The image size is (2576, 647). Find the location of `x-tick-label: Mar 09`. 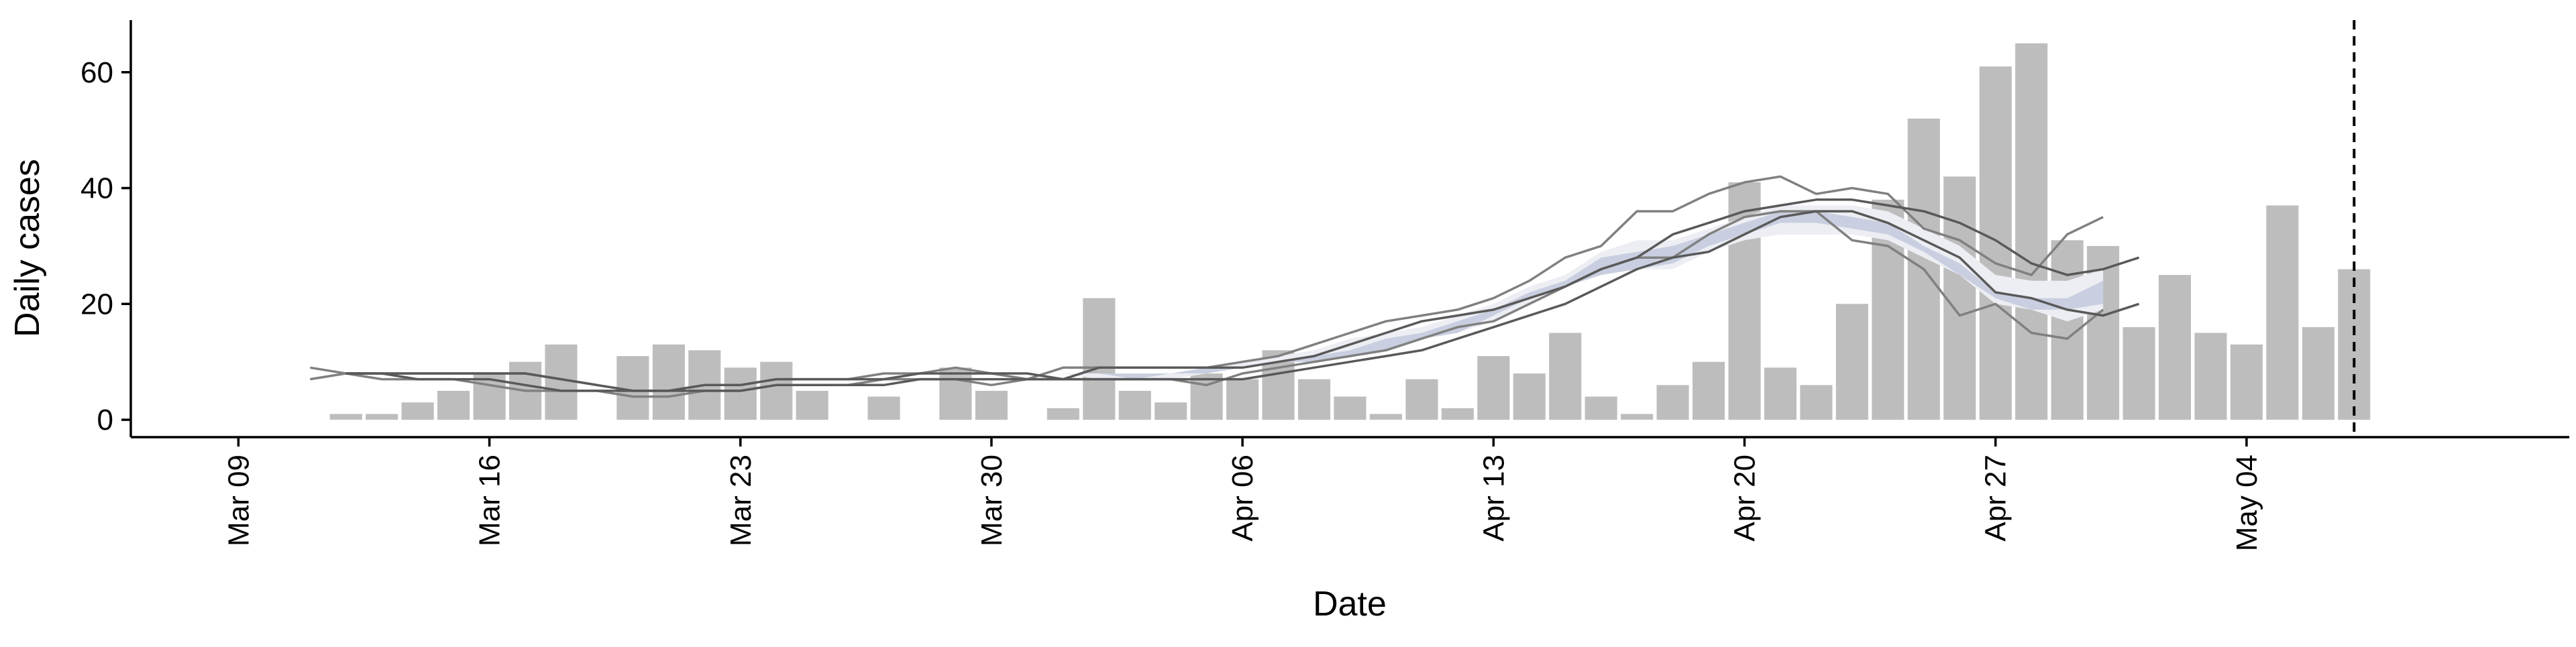

x-tick-label: Mar 09 is located at coordinates (238, 501).